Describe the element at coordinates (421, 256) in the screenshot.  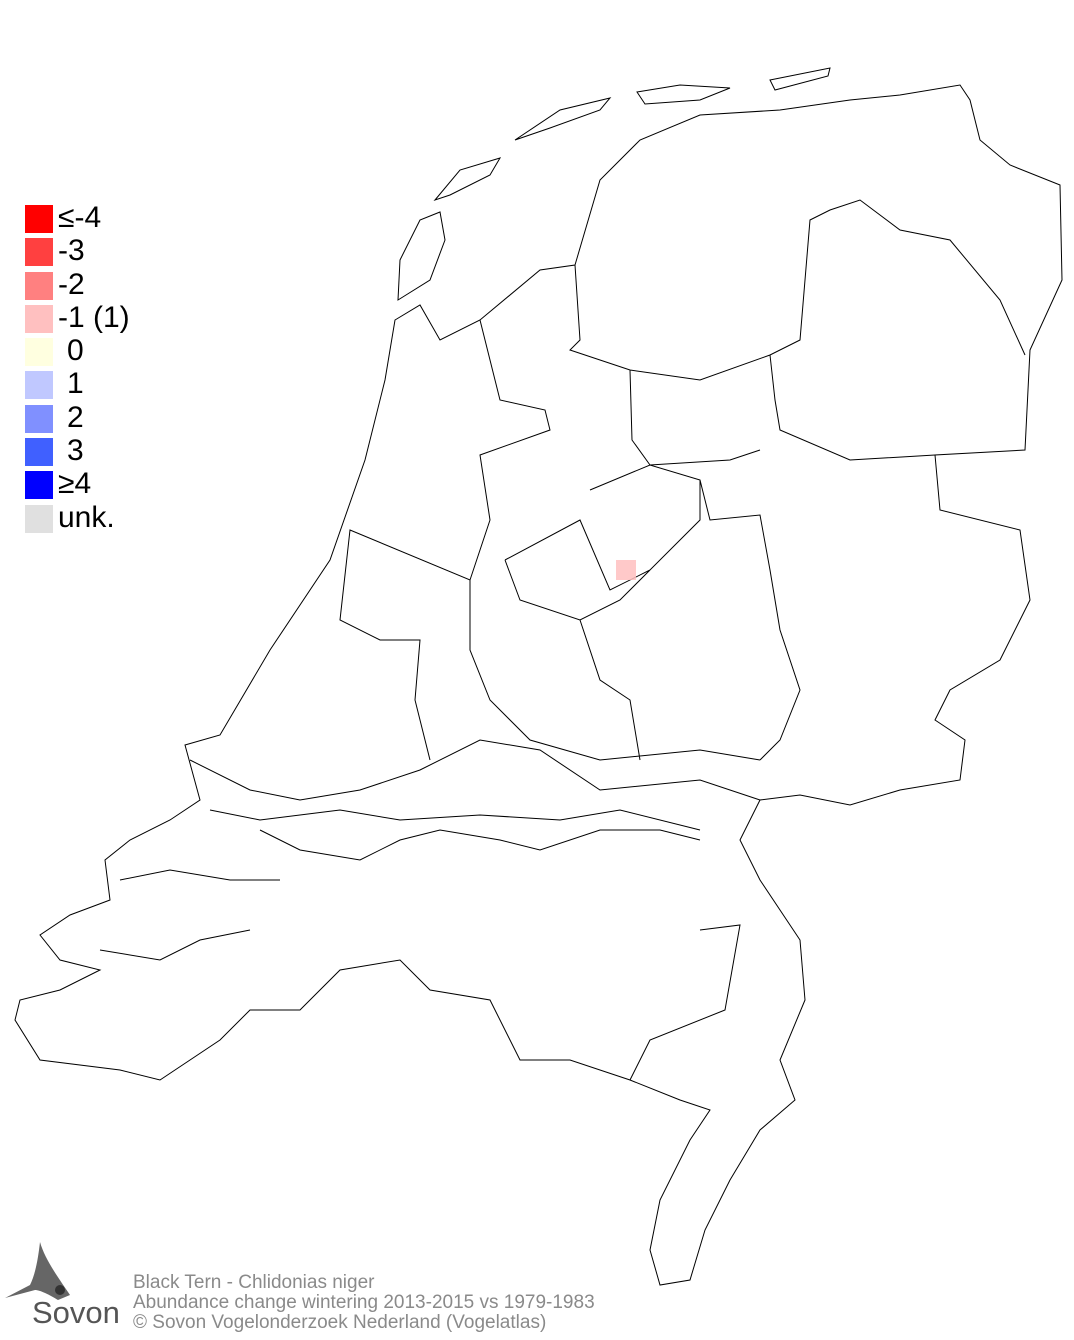
I see `texel-island` at that location.